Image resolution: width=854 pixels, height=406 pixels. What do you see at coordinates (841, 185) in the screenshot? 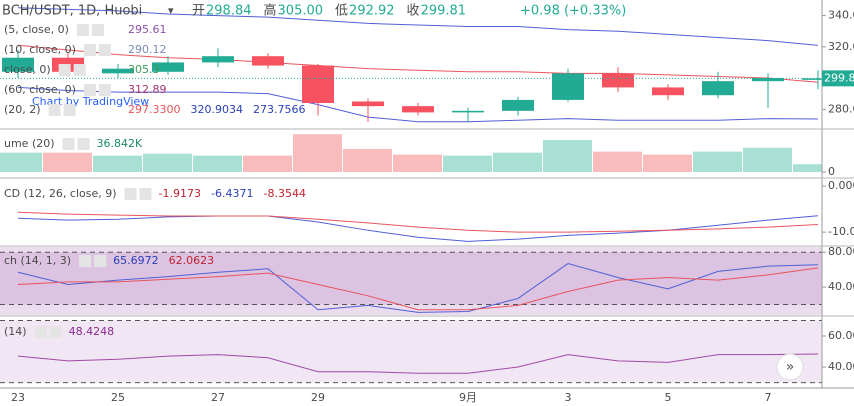
I see `y-tick-label: 0.000` at bounding box center [841, 185].